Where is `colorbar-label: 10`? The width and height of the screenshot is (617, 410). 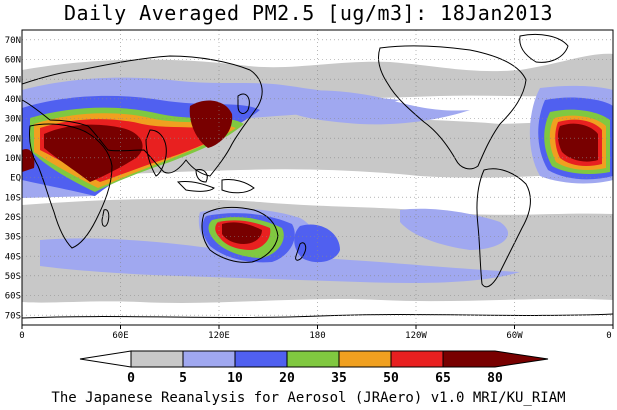 colorbar-label: 10 is located at coordinates (235, 378).